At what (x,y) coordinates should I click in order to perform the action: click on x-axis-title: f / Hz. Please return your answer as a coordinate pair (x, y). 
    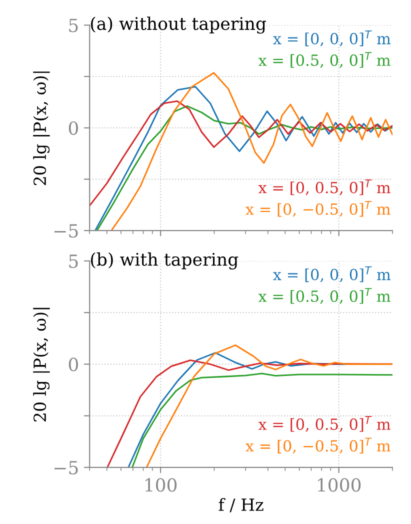
    Looking at the image, I should click on (241, 505).